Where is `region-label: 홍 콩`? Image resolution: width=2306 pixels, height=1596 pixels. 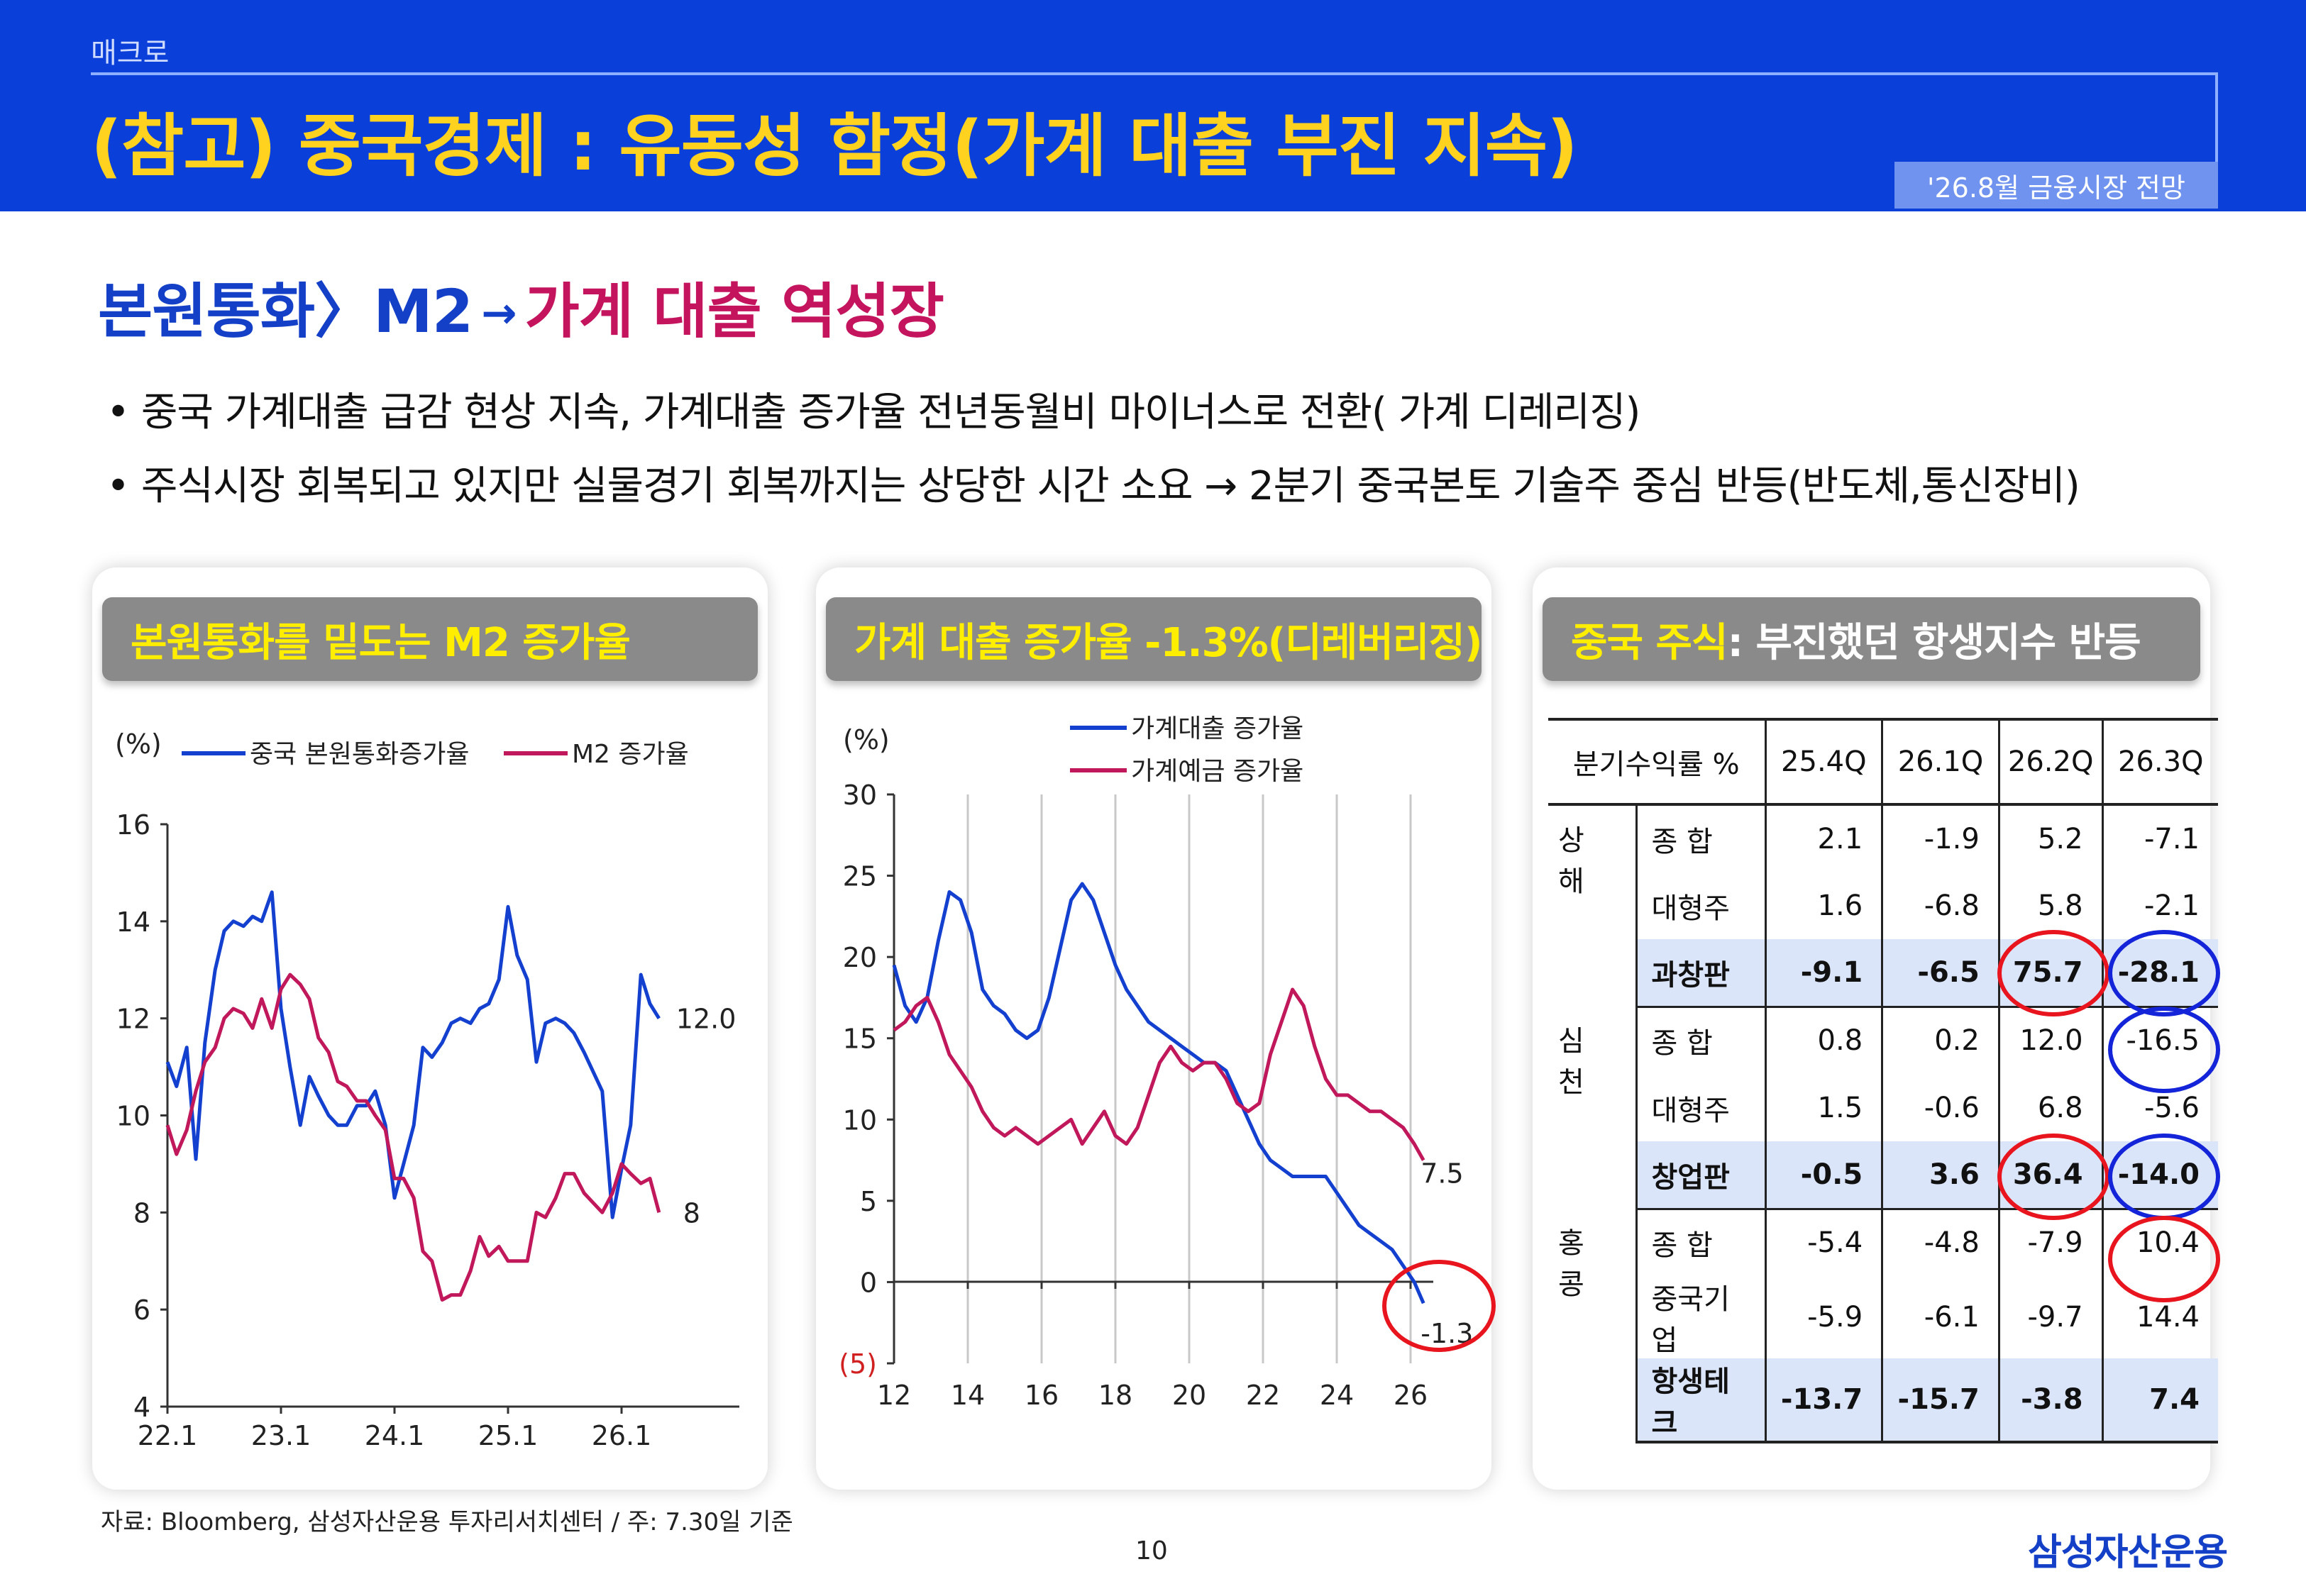
region-label: 홍 콩 is located at coordinates (1593, 1325).